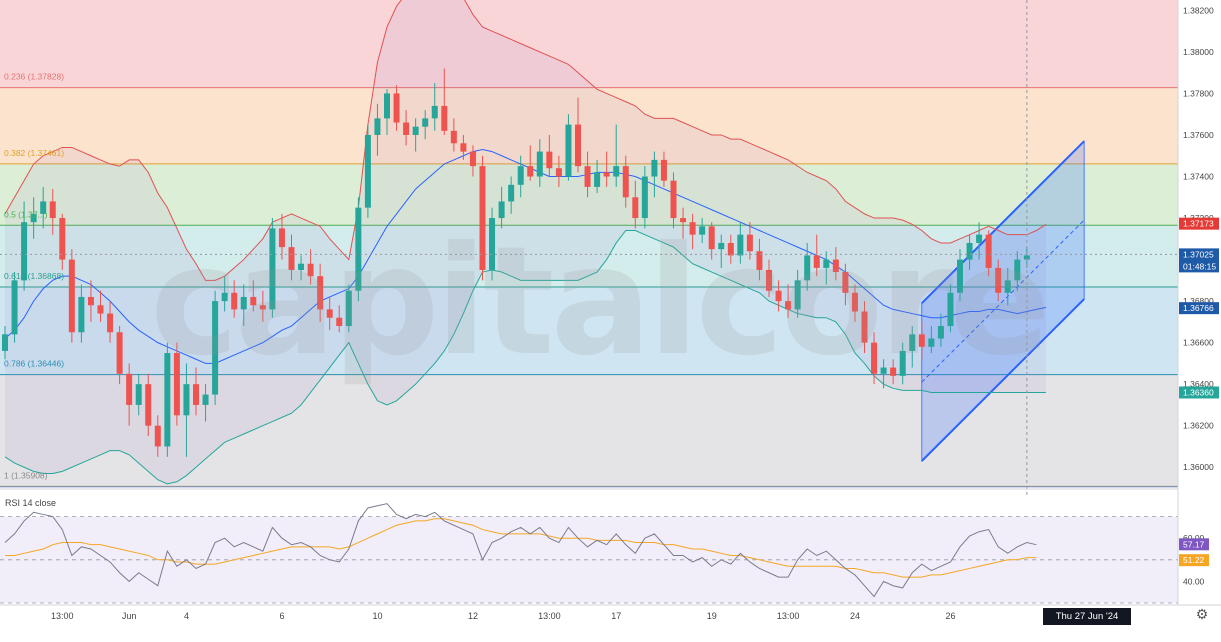 The width and height of the screenshot is (1221, 642). Describe the element at coordinates (1199, 392) in the screenshot. I see `price-tag` at that location.